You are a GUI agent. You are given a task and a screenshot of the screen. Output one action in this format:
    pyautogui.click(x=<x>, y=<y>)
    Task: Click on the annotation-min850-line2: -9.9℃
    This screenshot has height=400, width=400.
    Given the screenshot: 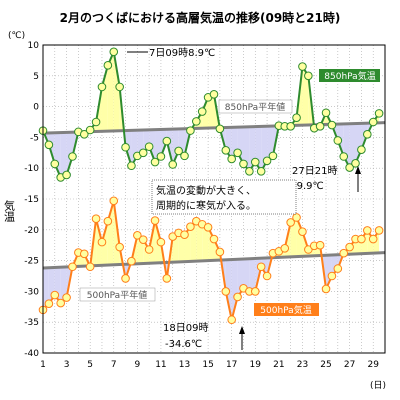 What is the action you would take?
    pyautogui.click(x=308, y=186)
    